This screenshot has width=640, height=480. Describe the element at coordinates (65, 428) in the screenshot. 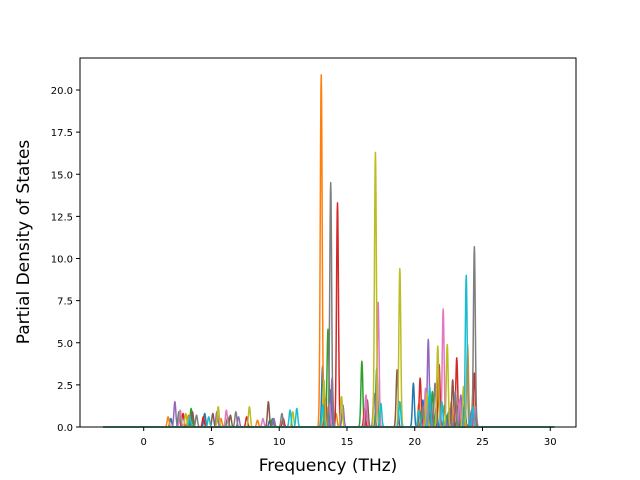

I see `y-tick-label: 0.0` at that location.